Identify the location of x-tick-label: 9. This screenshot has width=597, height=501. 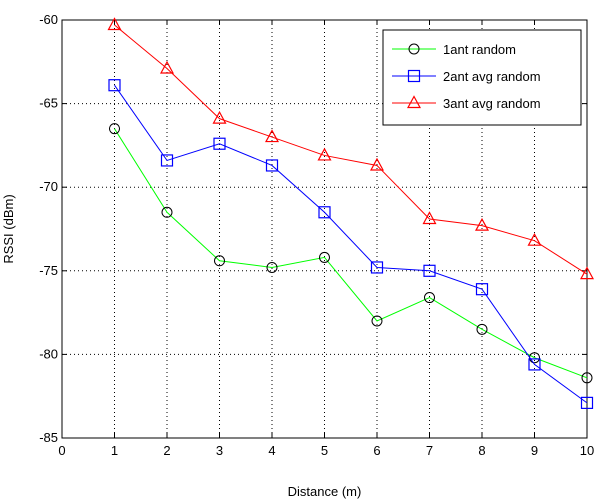
(534, 450).